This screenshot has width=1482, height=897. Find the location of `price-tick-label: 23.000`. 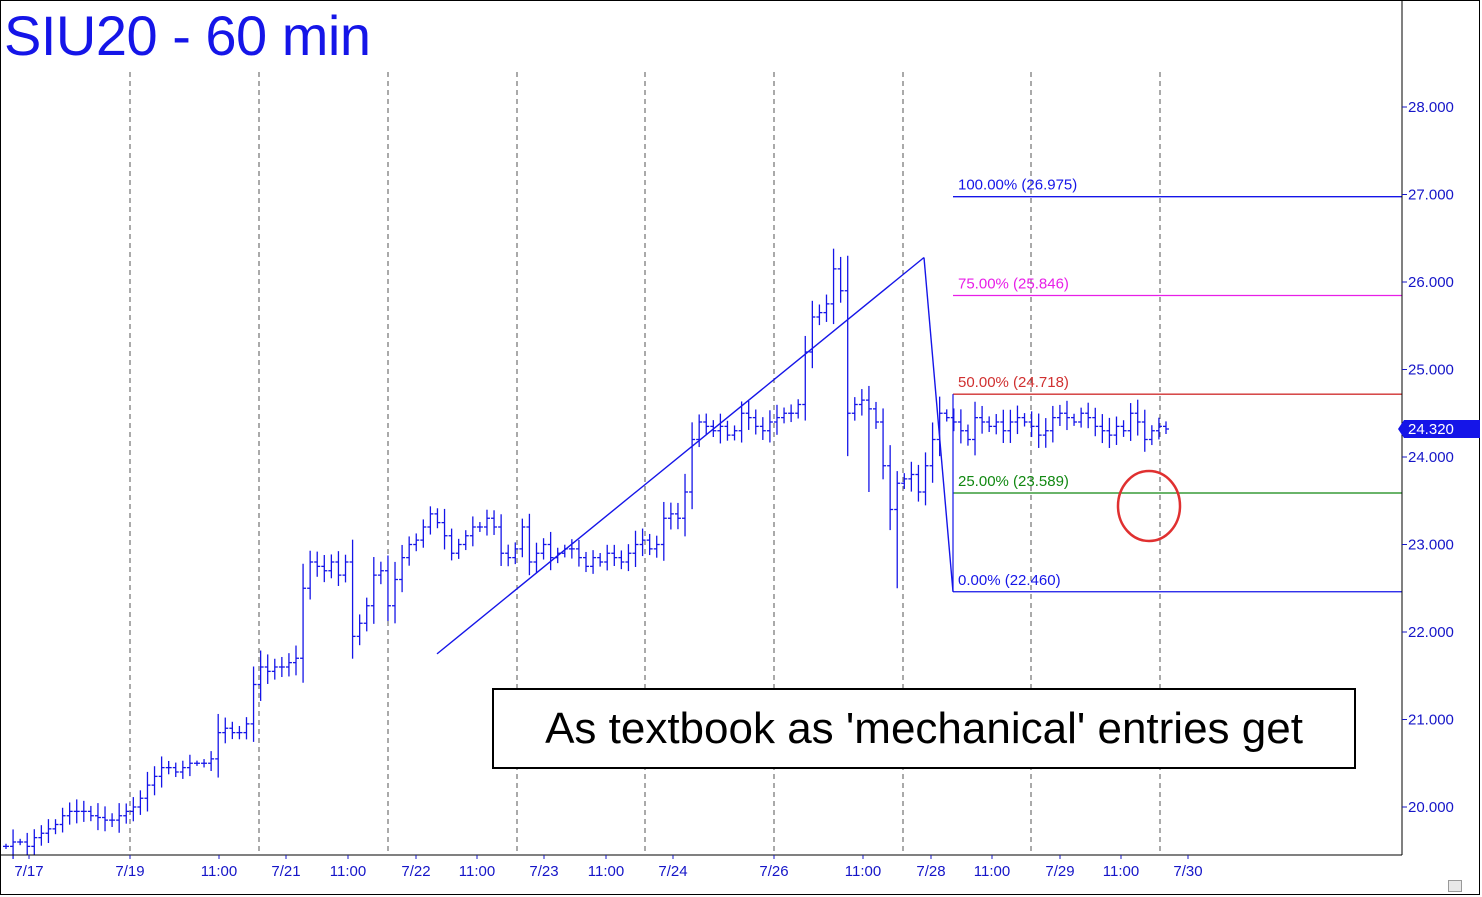

price-tick-label: 23.000 is located at coordinates (1431, 545).